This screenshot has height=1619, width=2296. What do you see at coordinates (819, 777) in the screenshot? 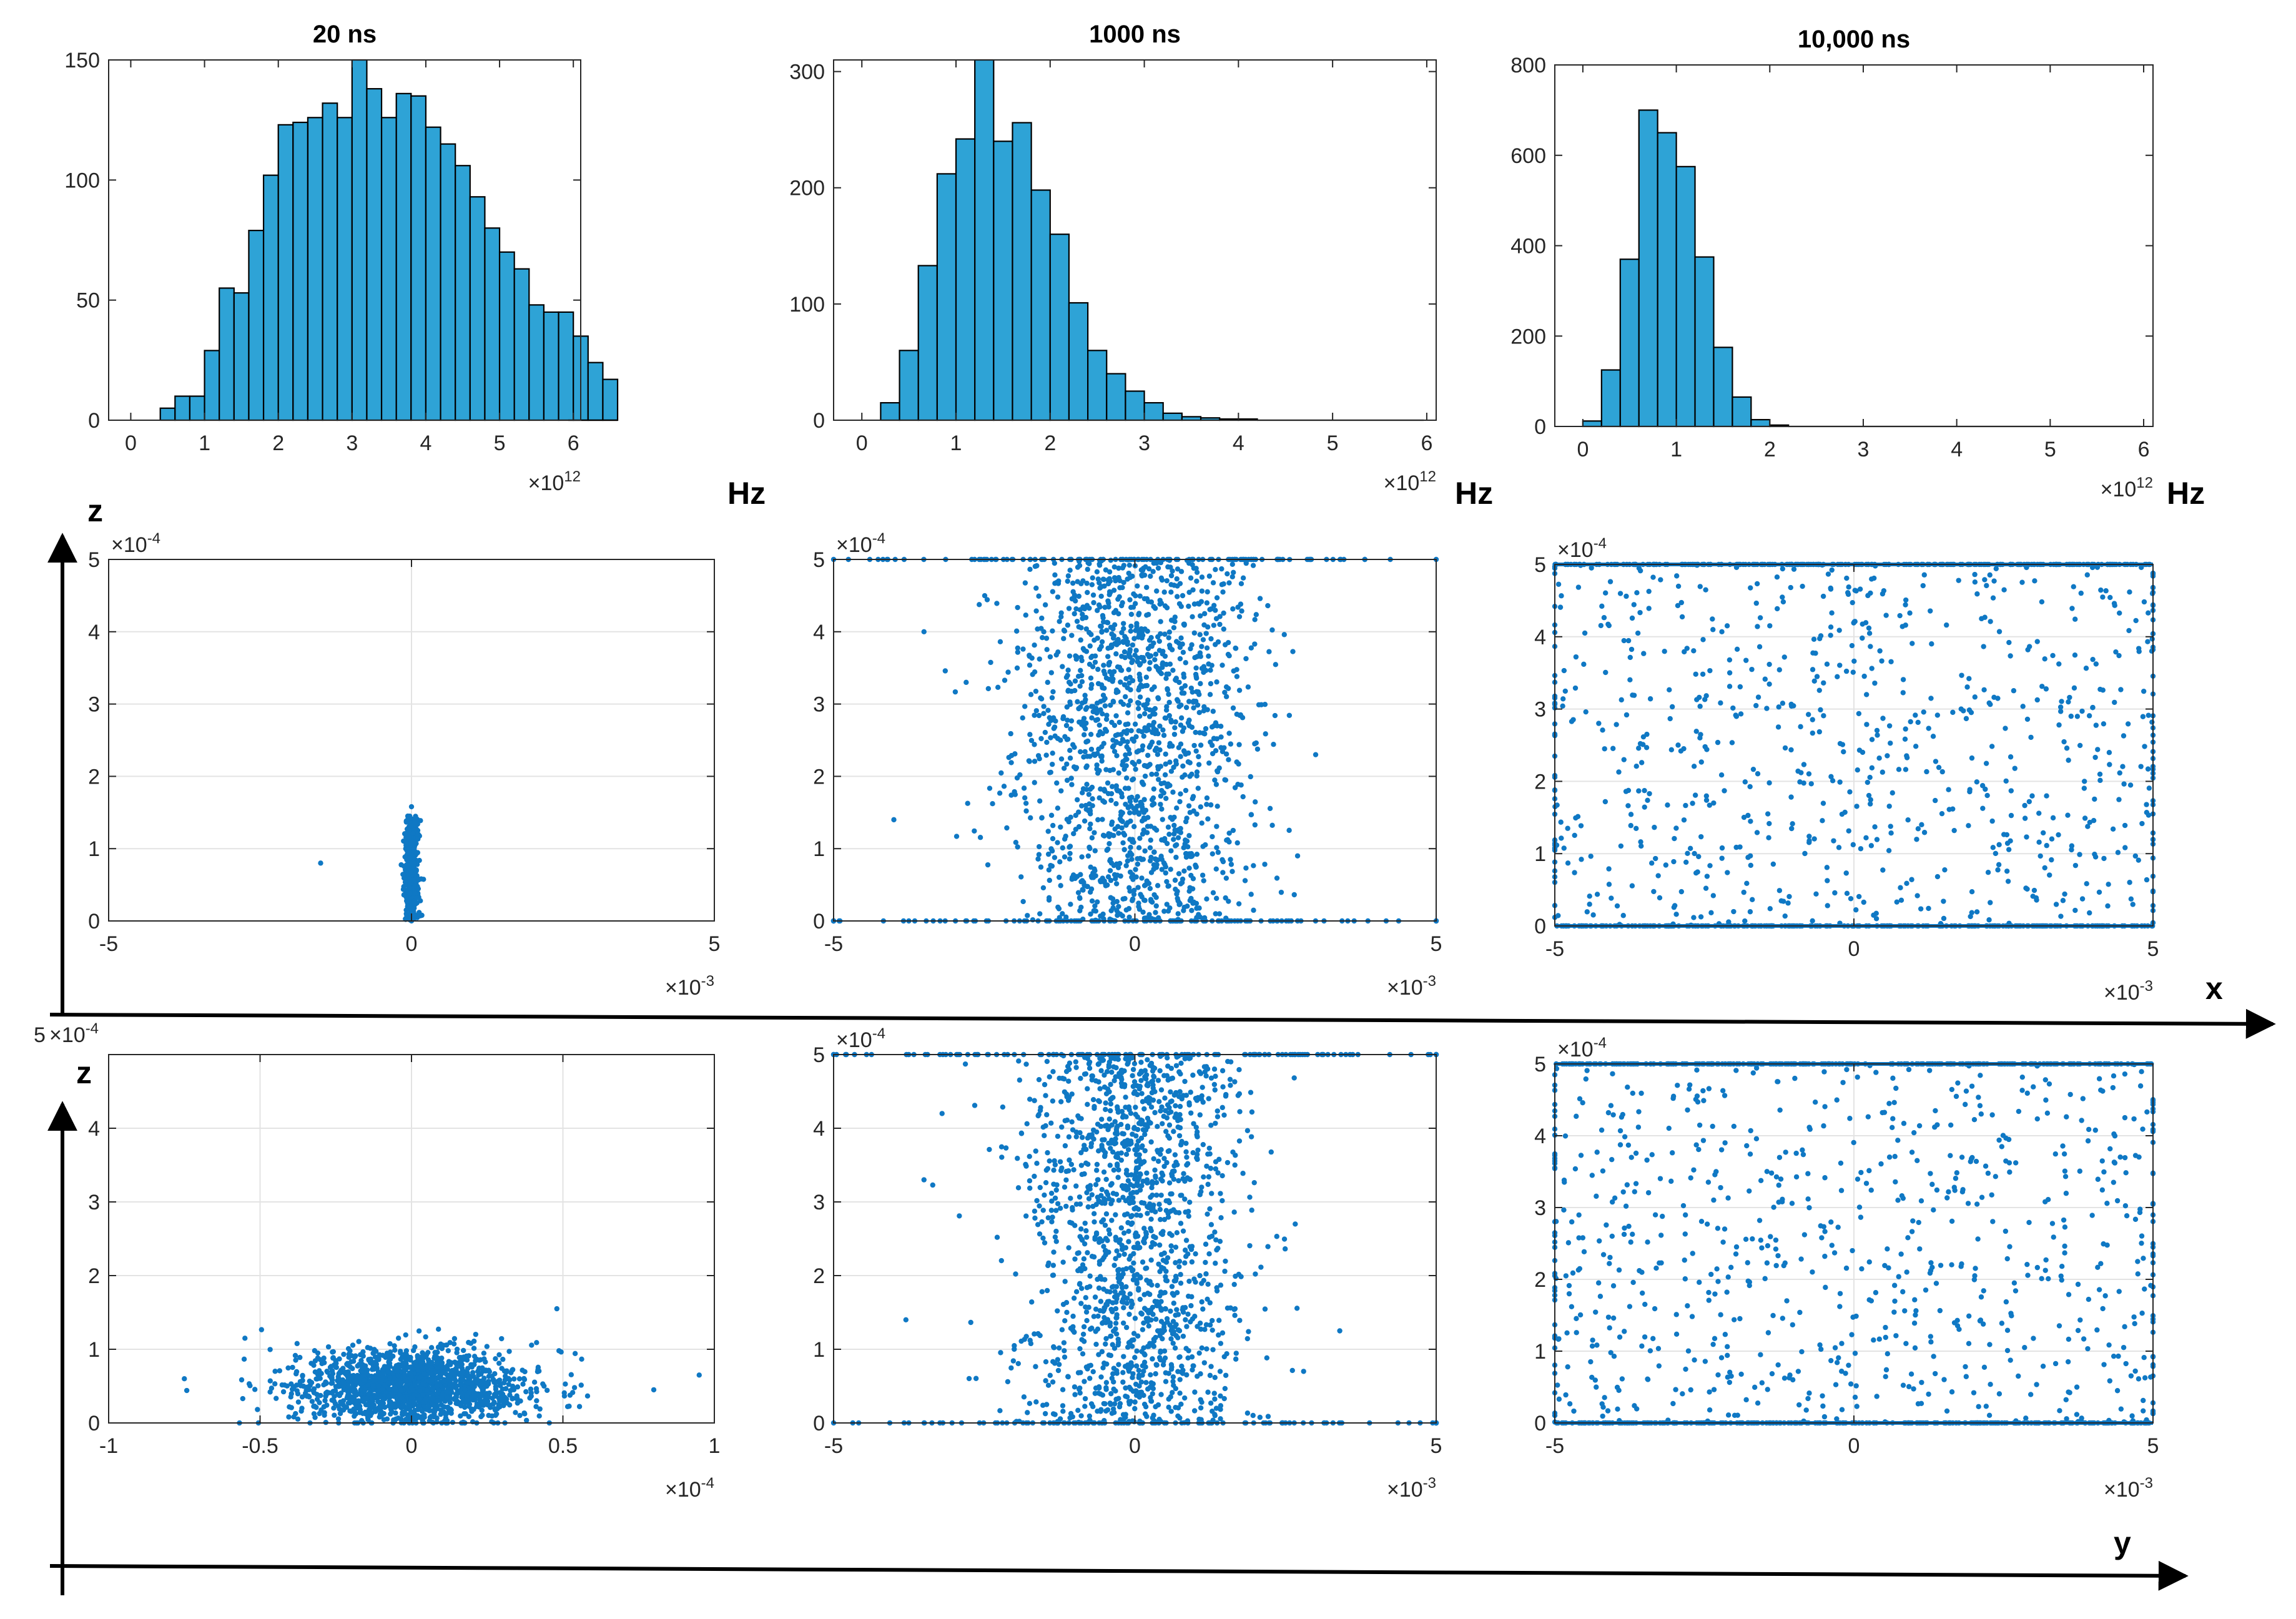
I see `y-tick-label: 2` at bounding box center [819, 777].